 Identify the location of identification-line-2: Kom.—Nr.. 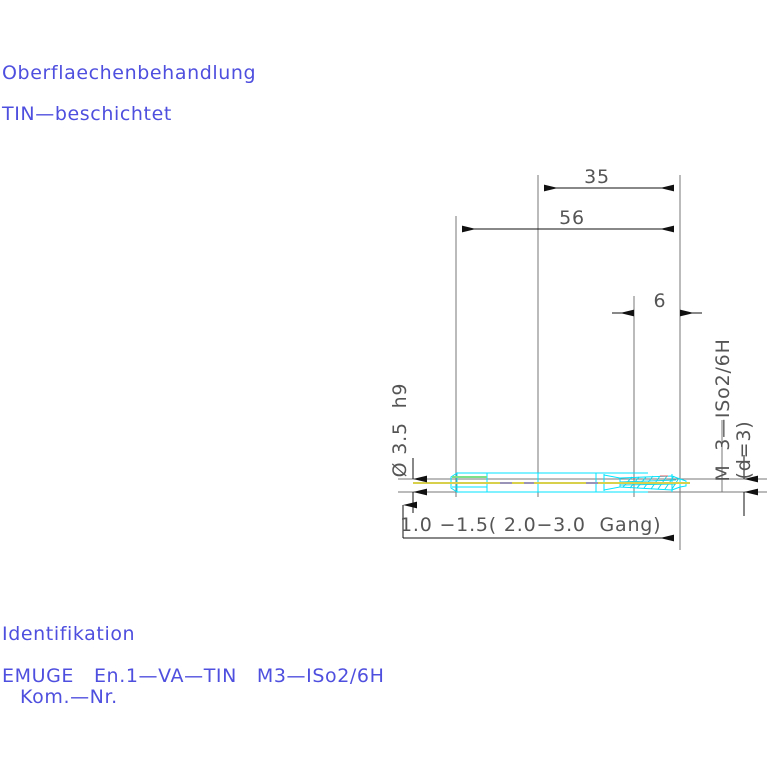
(69, 697).